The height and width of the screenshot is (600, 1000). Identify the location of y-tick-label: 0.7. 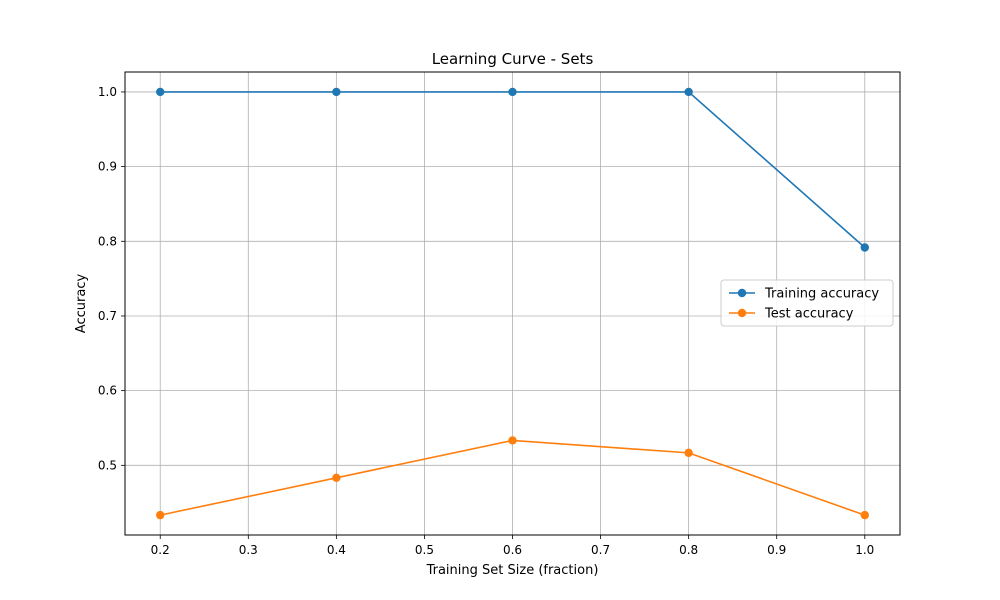
(107, 316).